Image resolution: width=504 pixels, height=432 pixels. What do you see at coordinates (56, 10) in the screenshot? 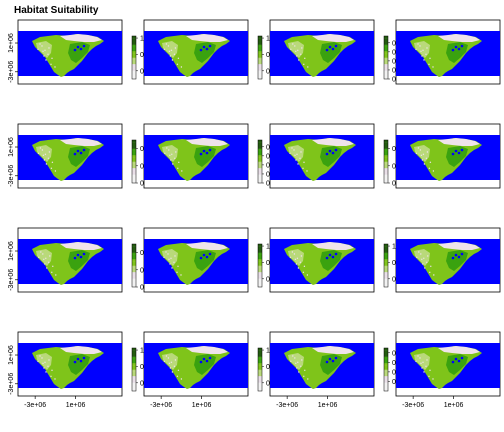
I see `figure-title: Habitat Suitability` at bounding box center [56, 10].